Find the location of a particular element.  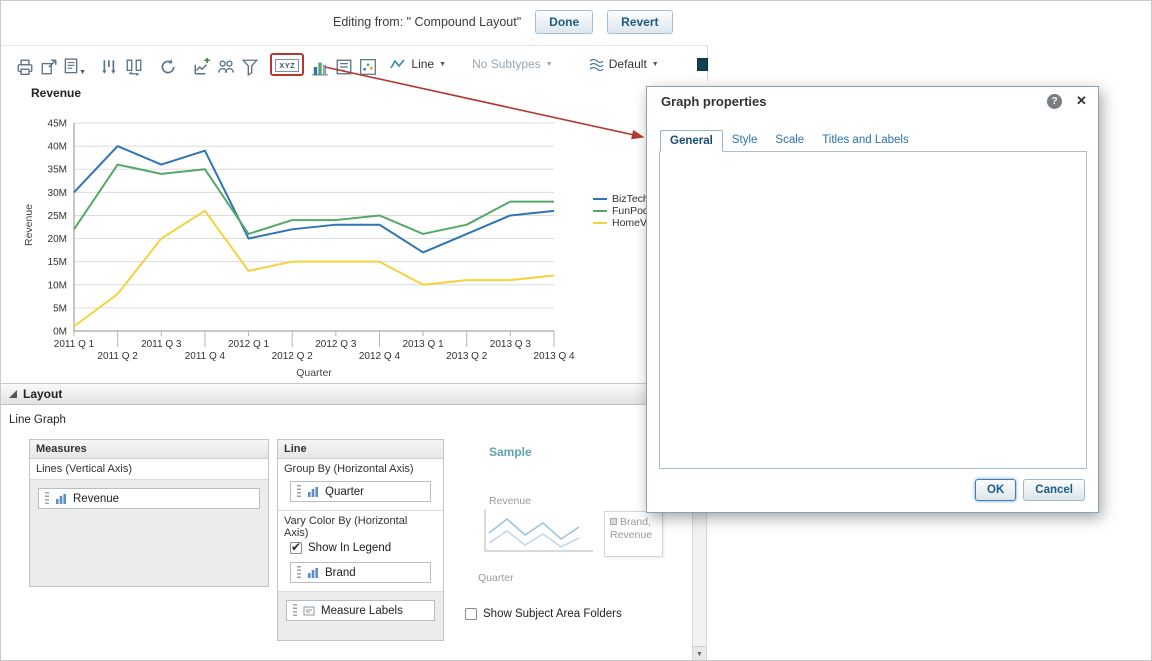

legend-label: BizTech is located at coordinates (630, 199).